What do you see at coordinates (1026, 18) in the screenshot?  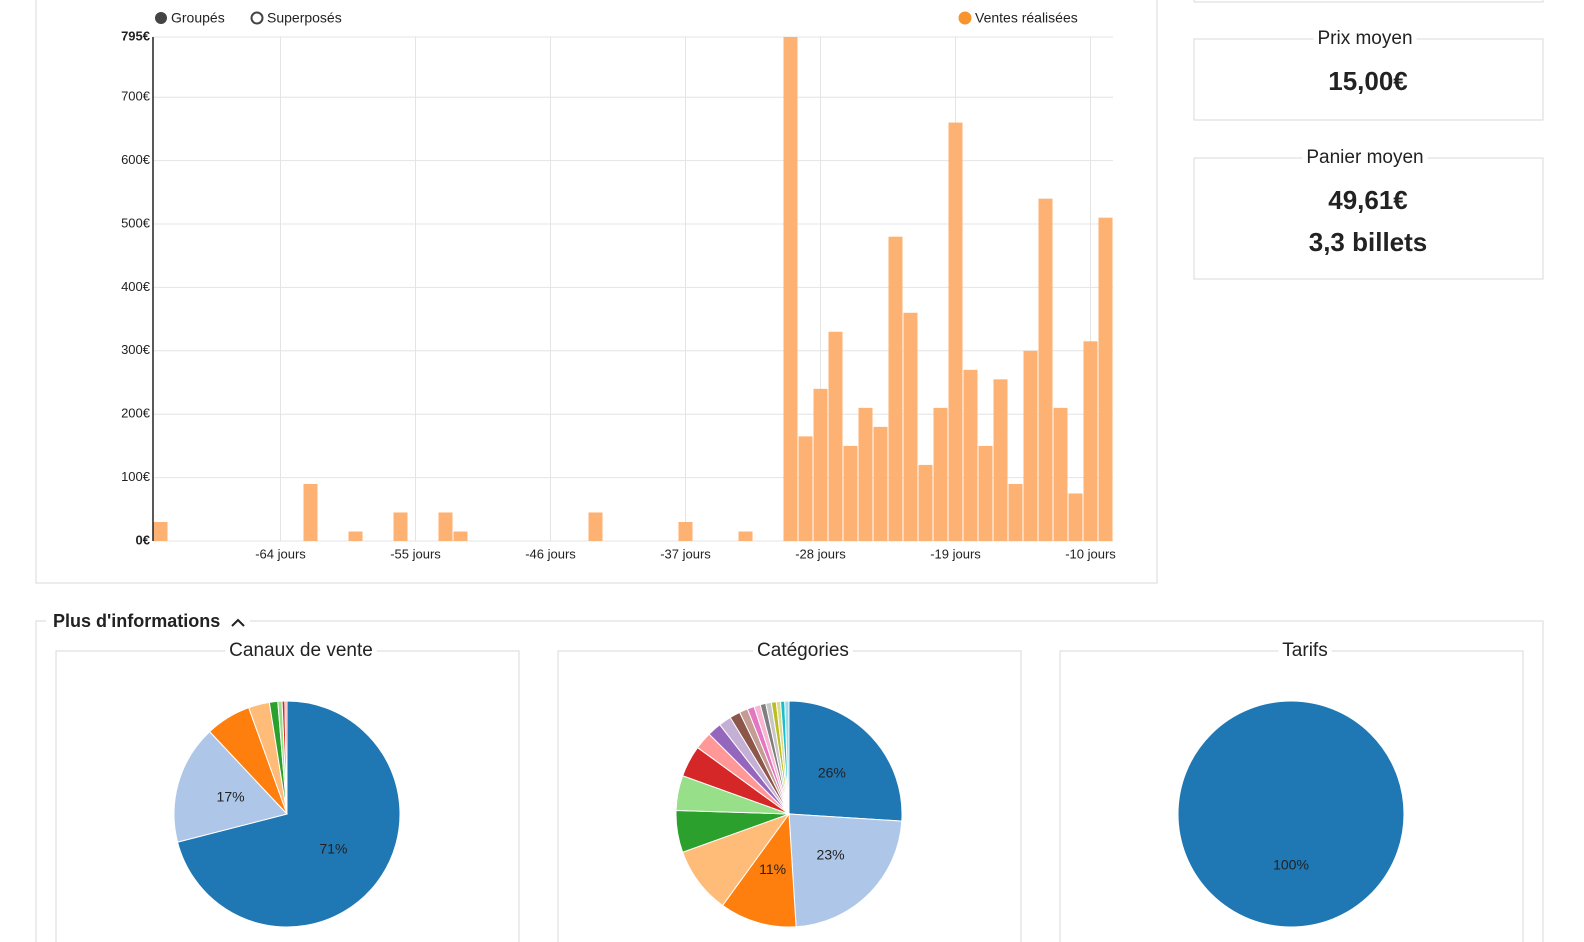 I see `legend-label: Ventes réalisées` at bounding box center [1026, 18].